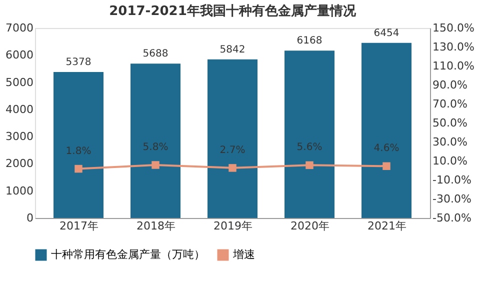  I want to click on y2-tick-label: -10.0%, so click(452, 180).